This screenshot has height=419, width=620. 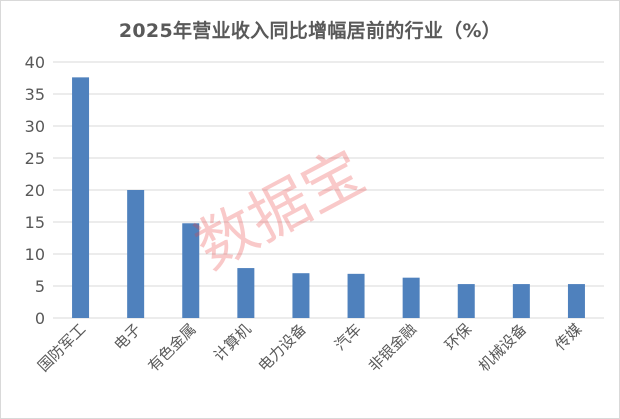 I want to click on x-tick-label: 环保, so click(x=458, y=337).